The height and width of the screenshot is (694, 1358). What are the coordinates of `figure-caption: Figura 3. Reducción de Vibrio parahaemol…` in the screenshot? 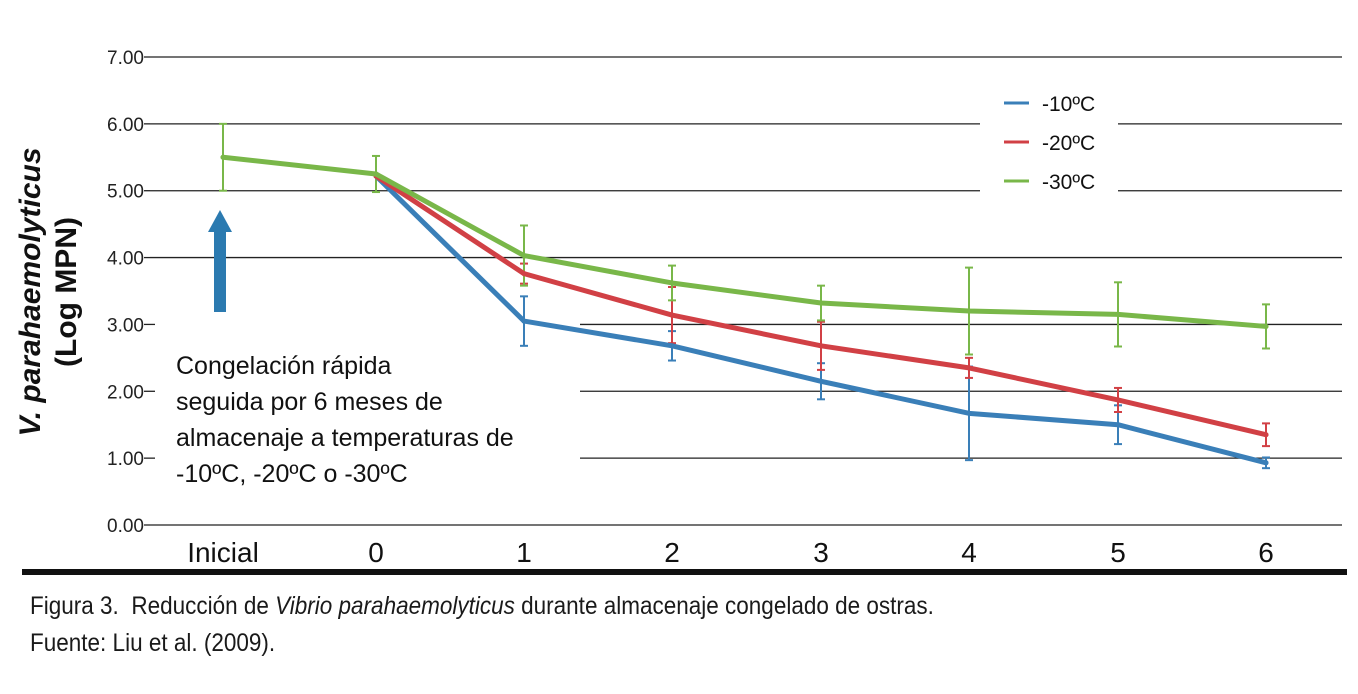 It's located at (615, 625).